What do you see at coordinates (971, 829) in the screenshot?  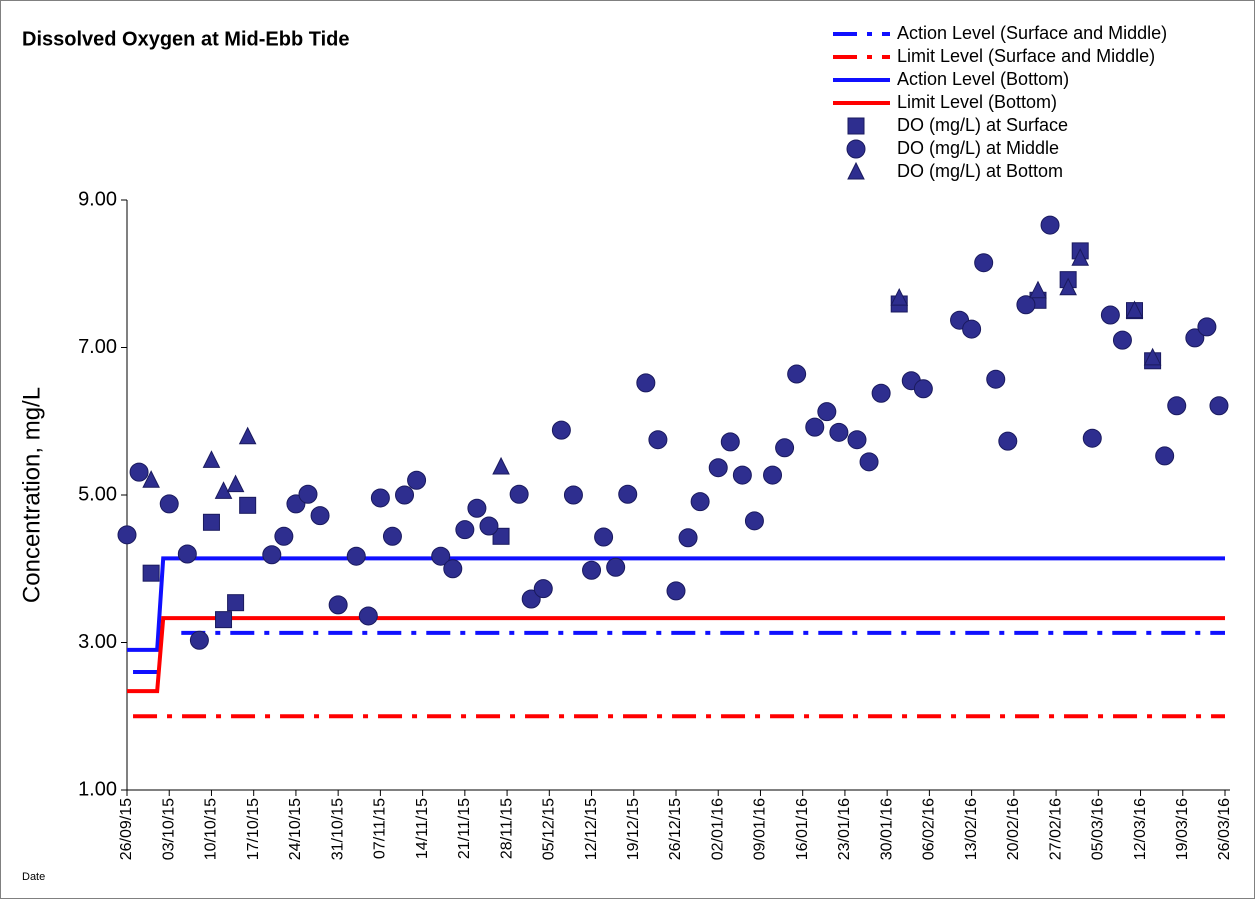 I see `x-tick-label: 13/02/16` at bounding box center [971, 829].